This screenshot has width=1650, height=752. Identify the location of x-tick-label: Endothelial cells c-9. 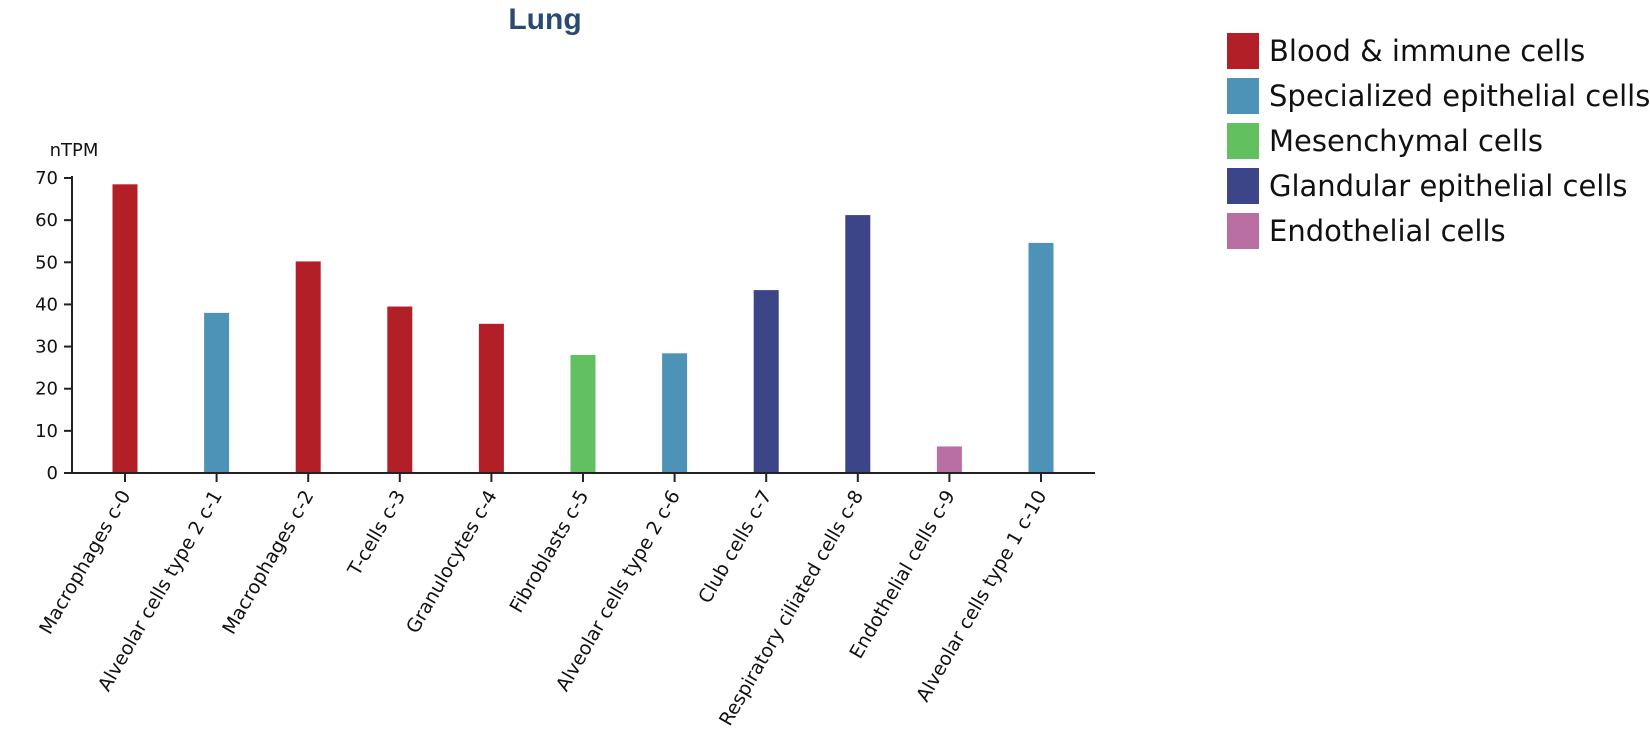
(902, 575).